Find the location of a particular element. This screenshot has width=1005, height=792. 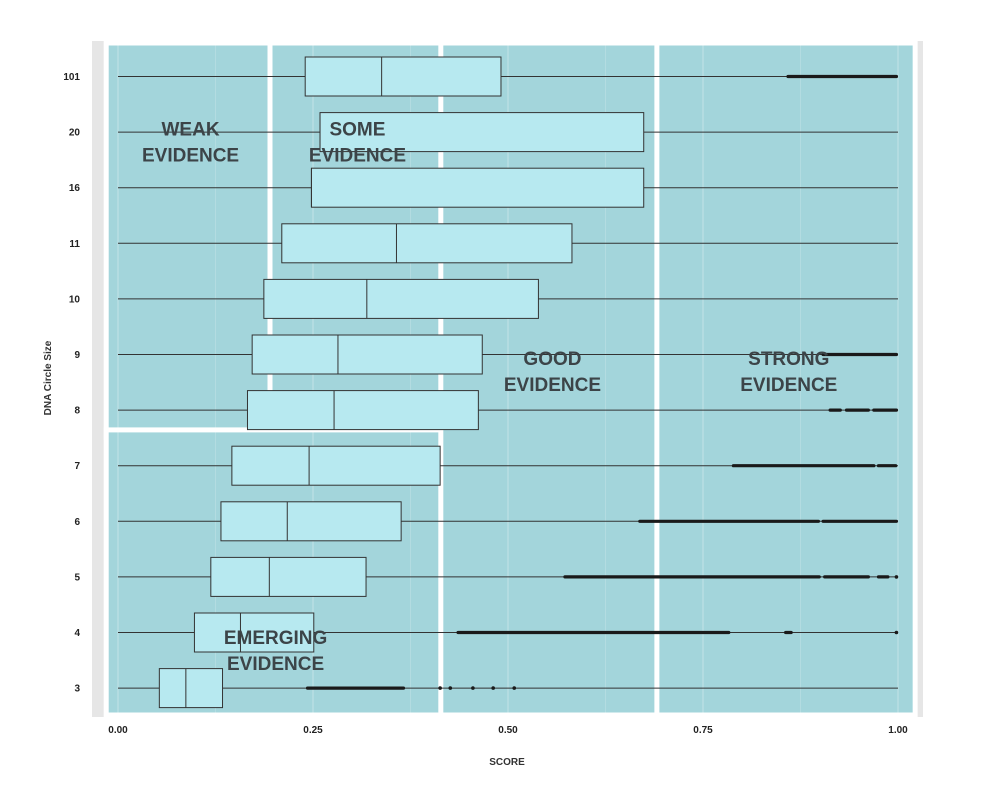

y-axis-tick-labels: 3 4 5 6 7 8 9 10 11 16 20 101 is located at coordinates (71, 383).